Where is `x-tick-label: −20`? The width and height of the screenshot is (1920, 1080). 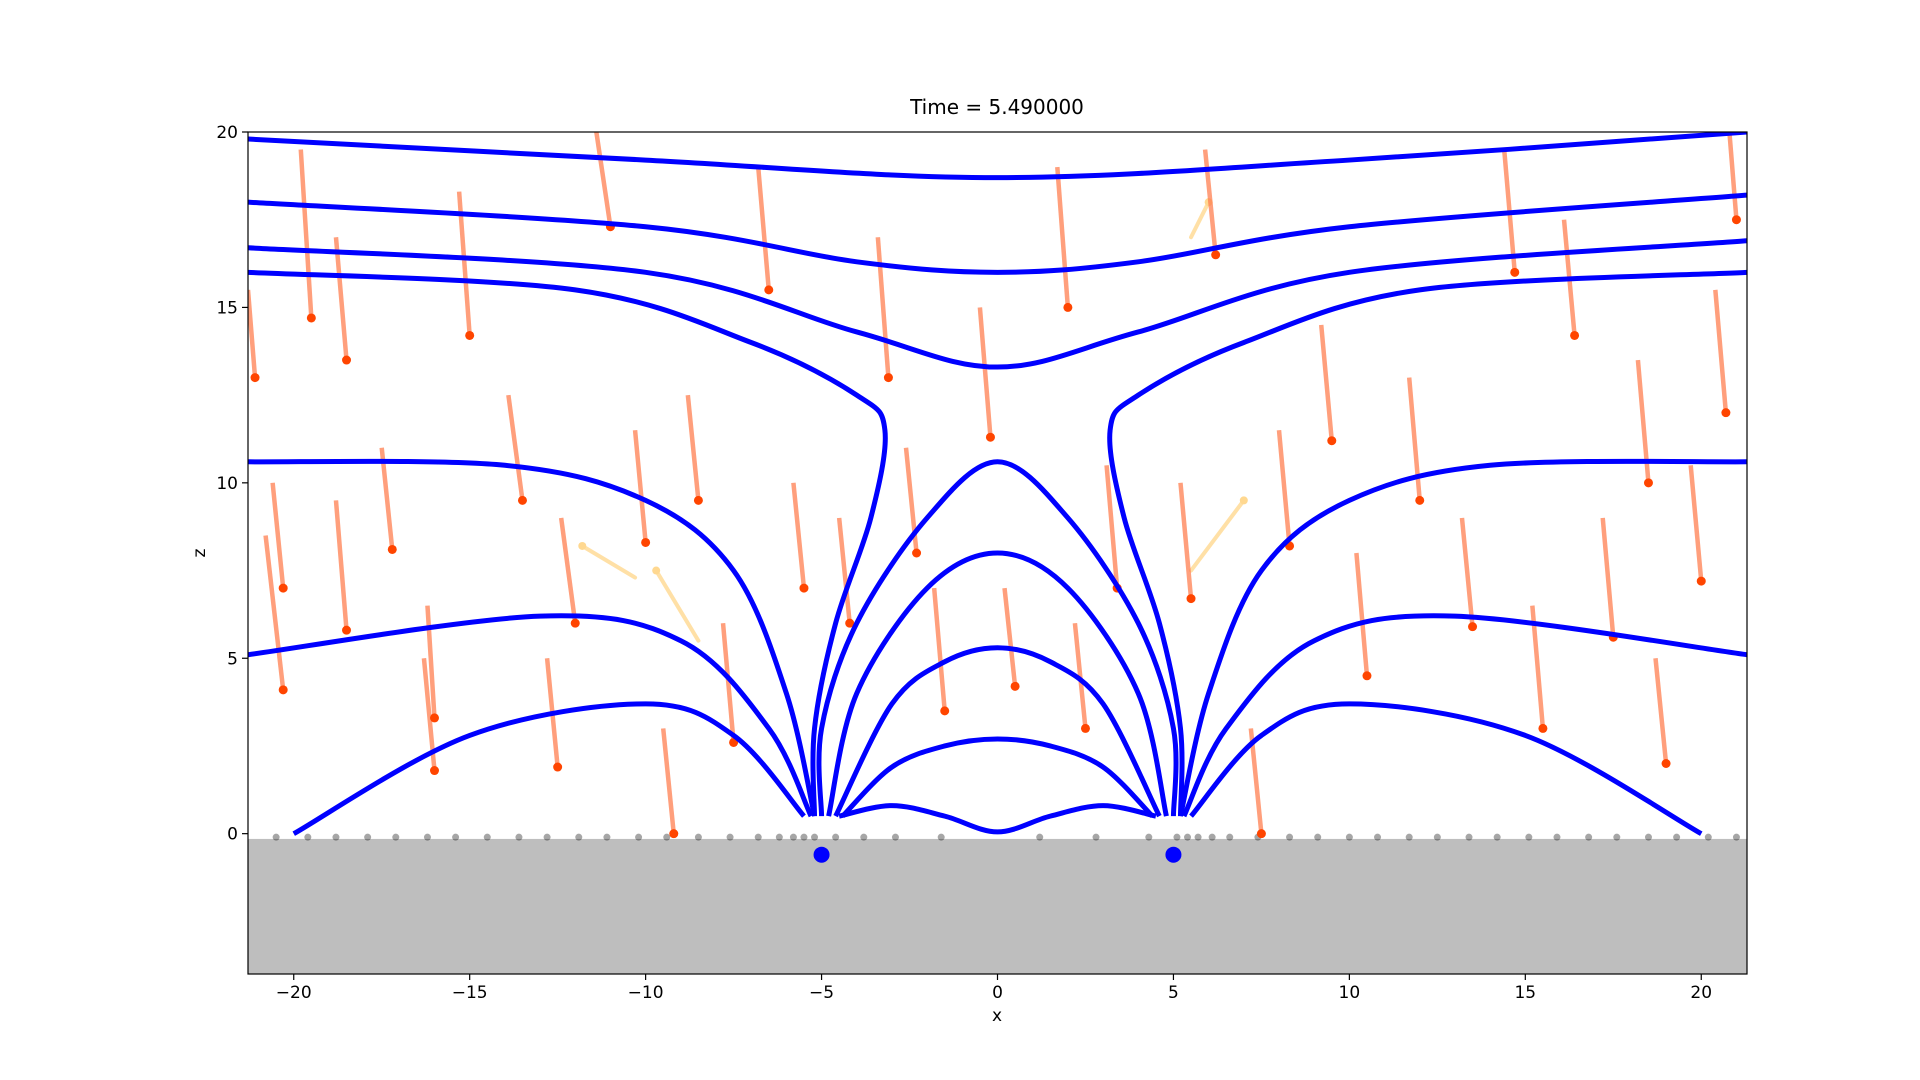 x-tick-label: −20 is located at coordinates (294, 993).